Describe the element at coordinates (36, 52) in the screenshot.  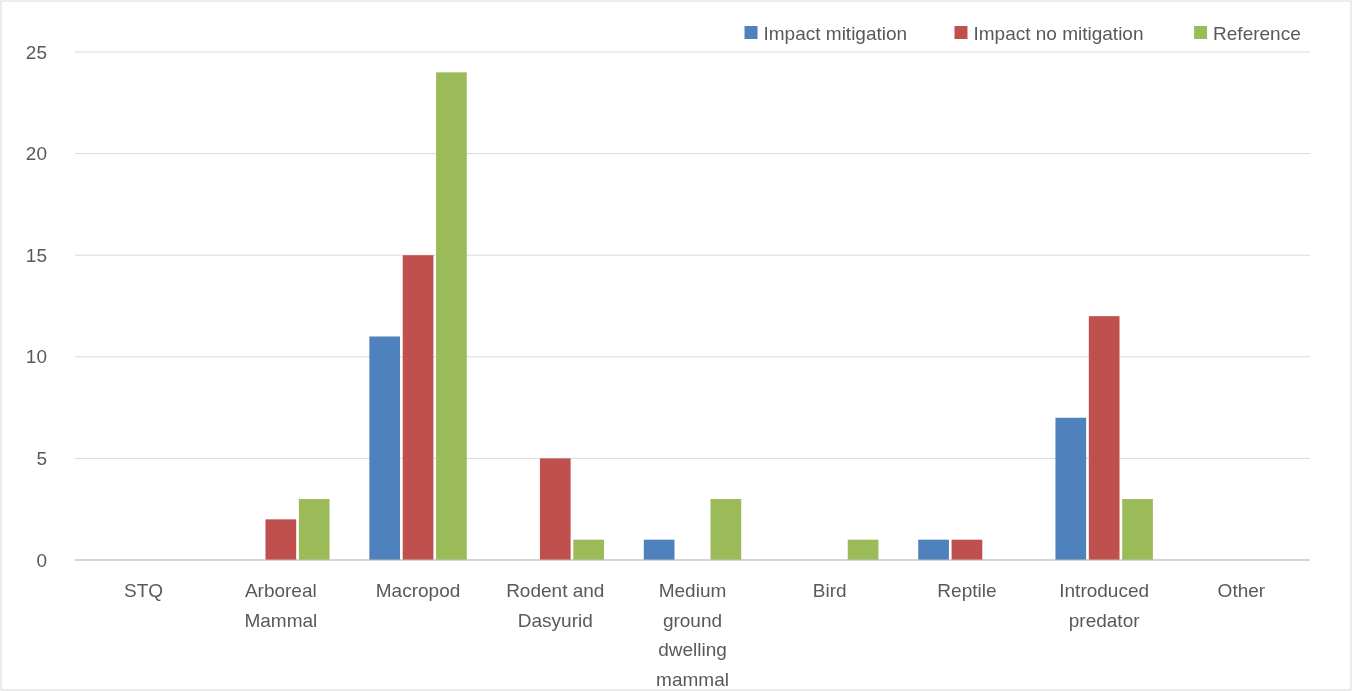
I see `y-tick-label: 25` at that location.